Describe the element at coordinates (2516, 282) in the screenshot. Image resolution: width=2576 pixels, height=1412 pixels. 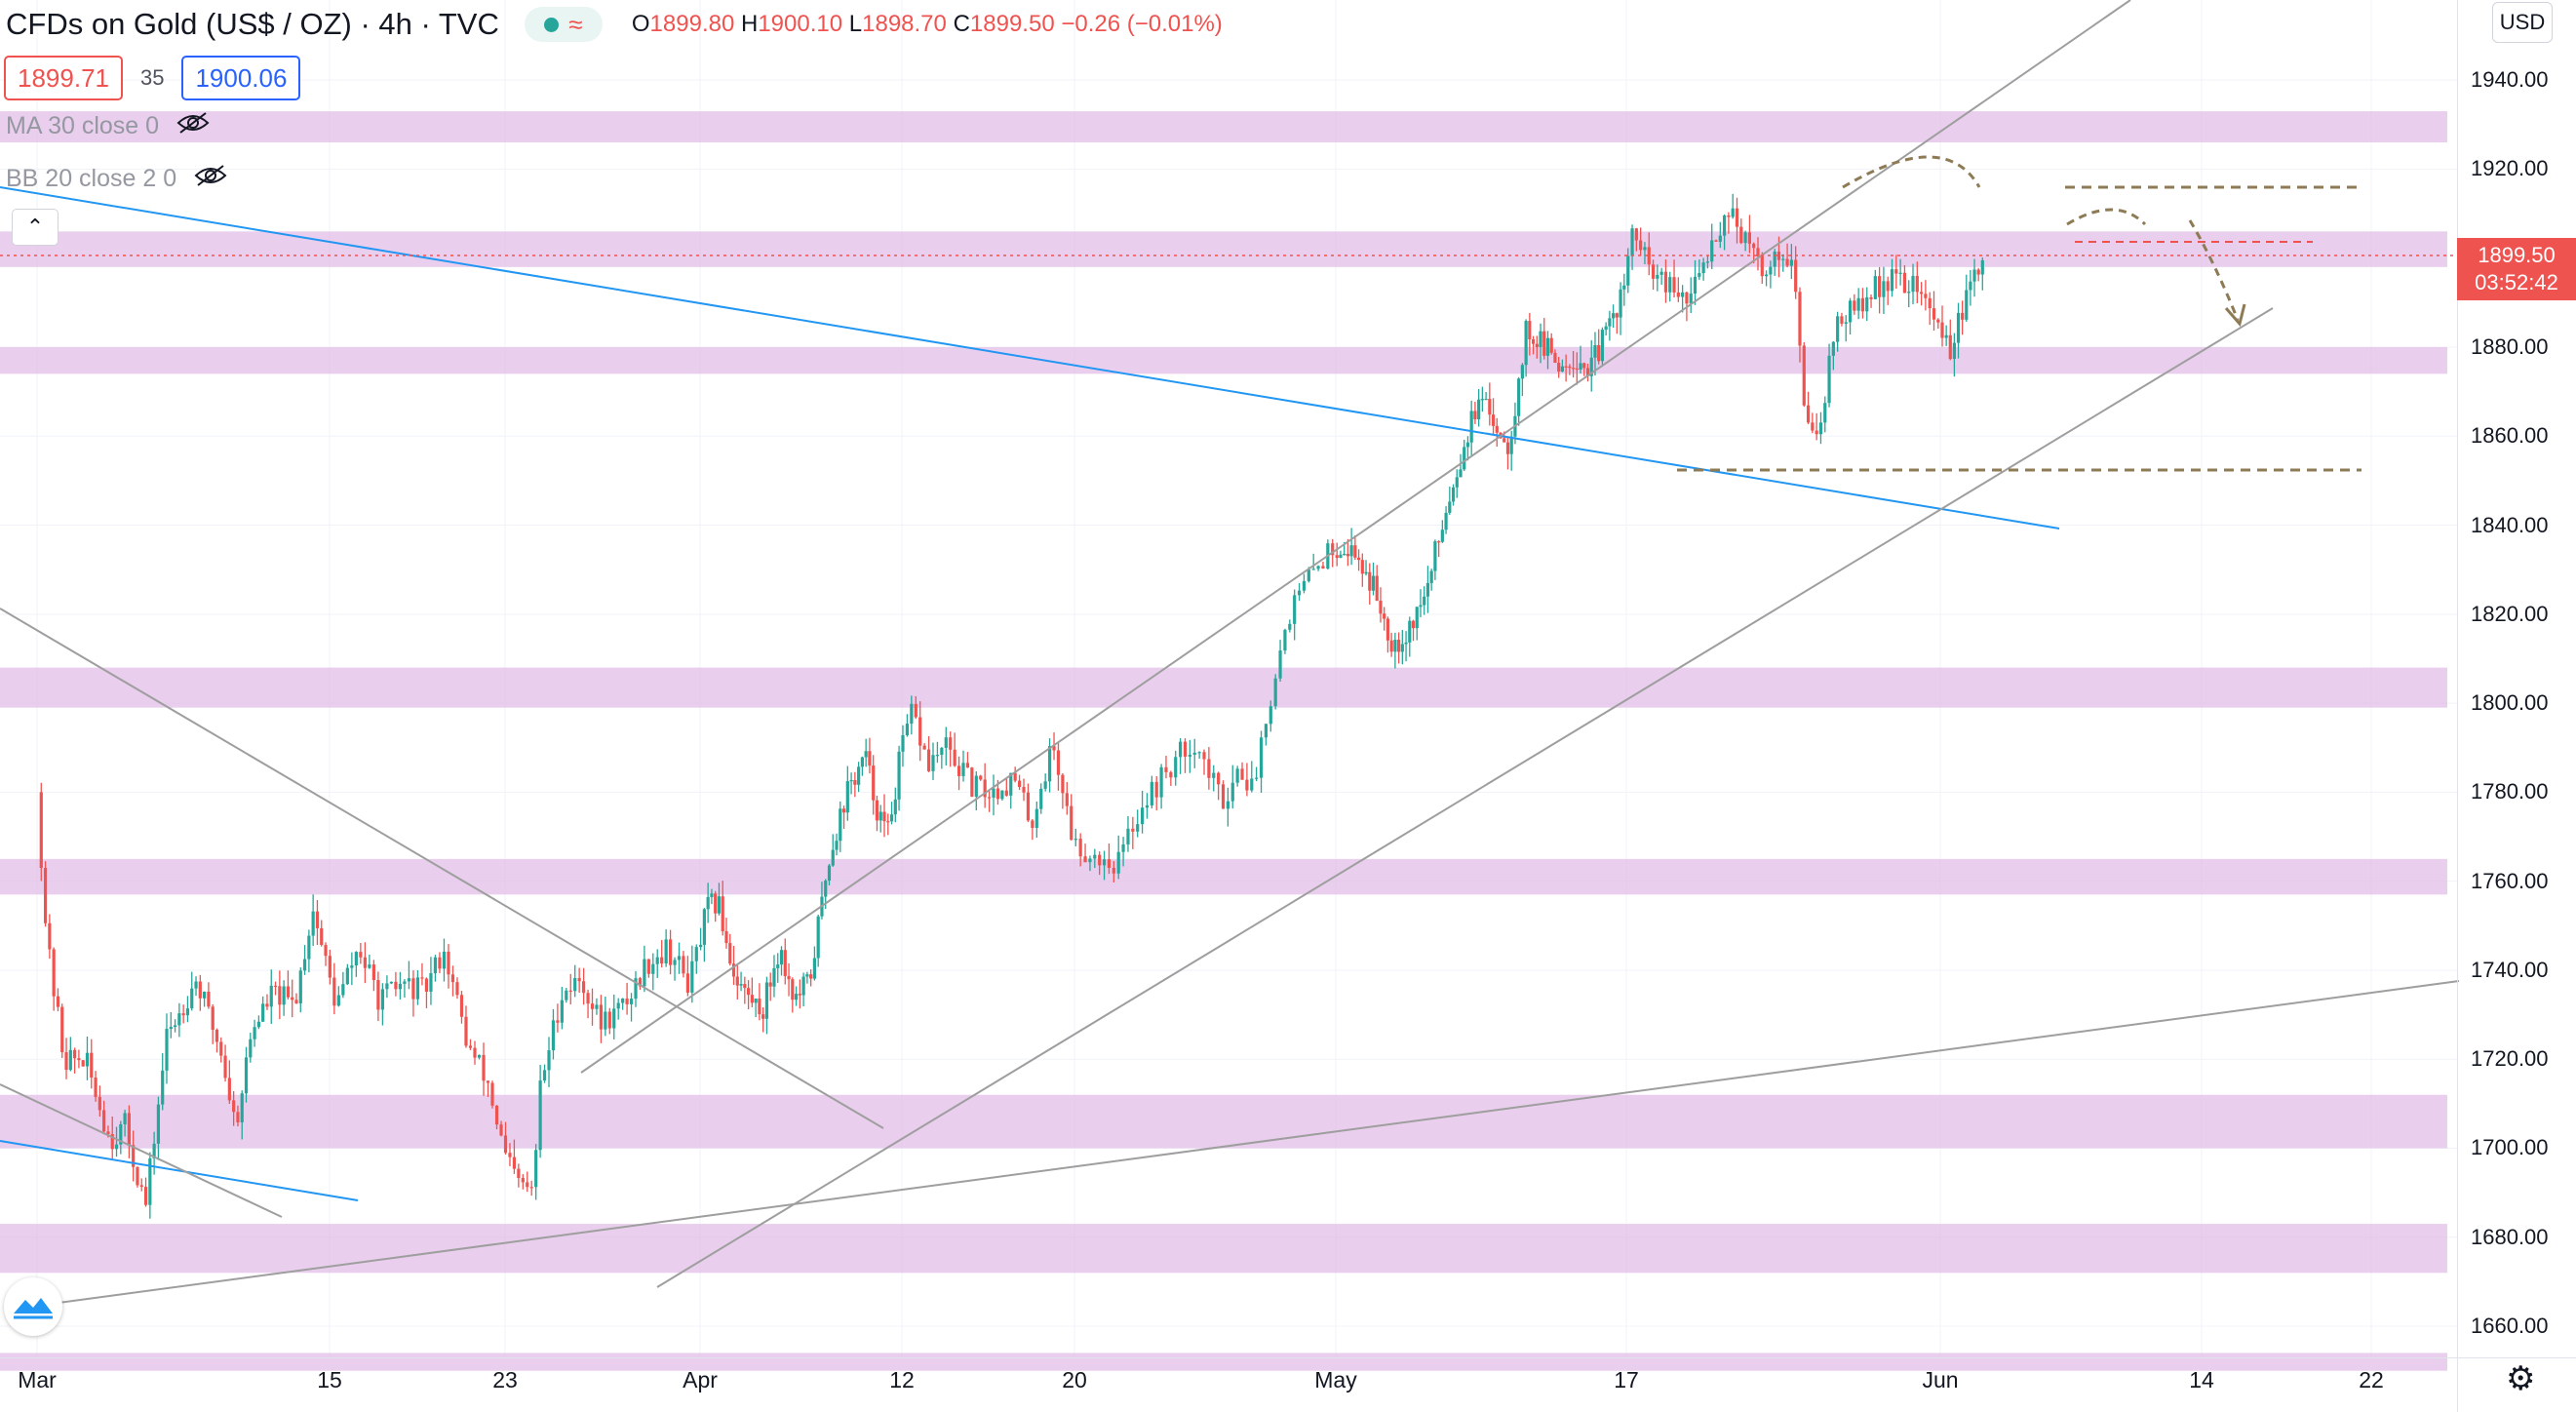
I see `bar-countdown: 03:52:42` at that location.